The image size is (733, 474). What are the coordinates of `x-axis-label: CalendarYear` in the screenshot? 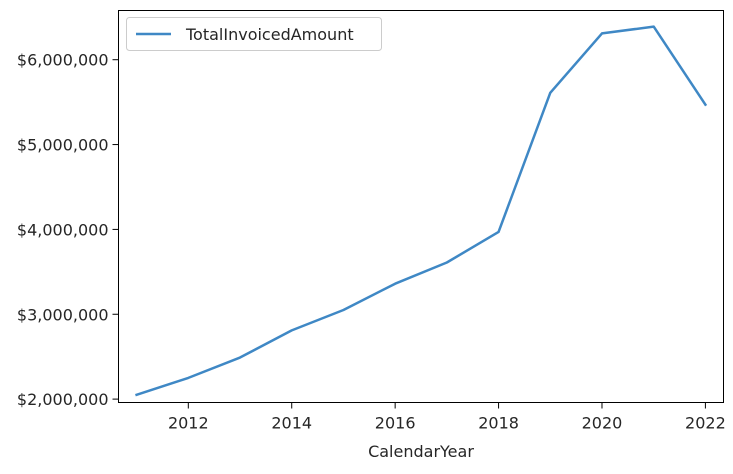 It's located at (421, 451).